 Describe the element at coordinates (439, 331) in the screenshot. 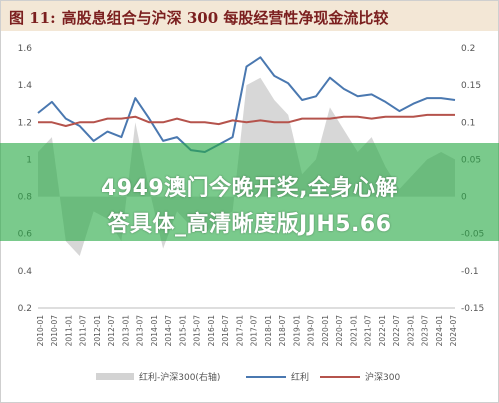

I see `x-tick-label: 2024-01` at that location.